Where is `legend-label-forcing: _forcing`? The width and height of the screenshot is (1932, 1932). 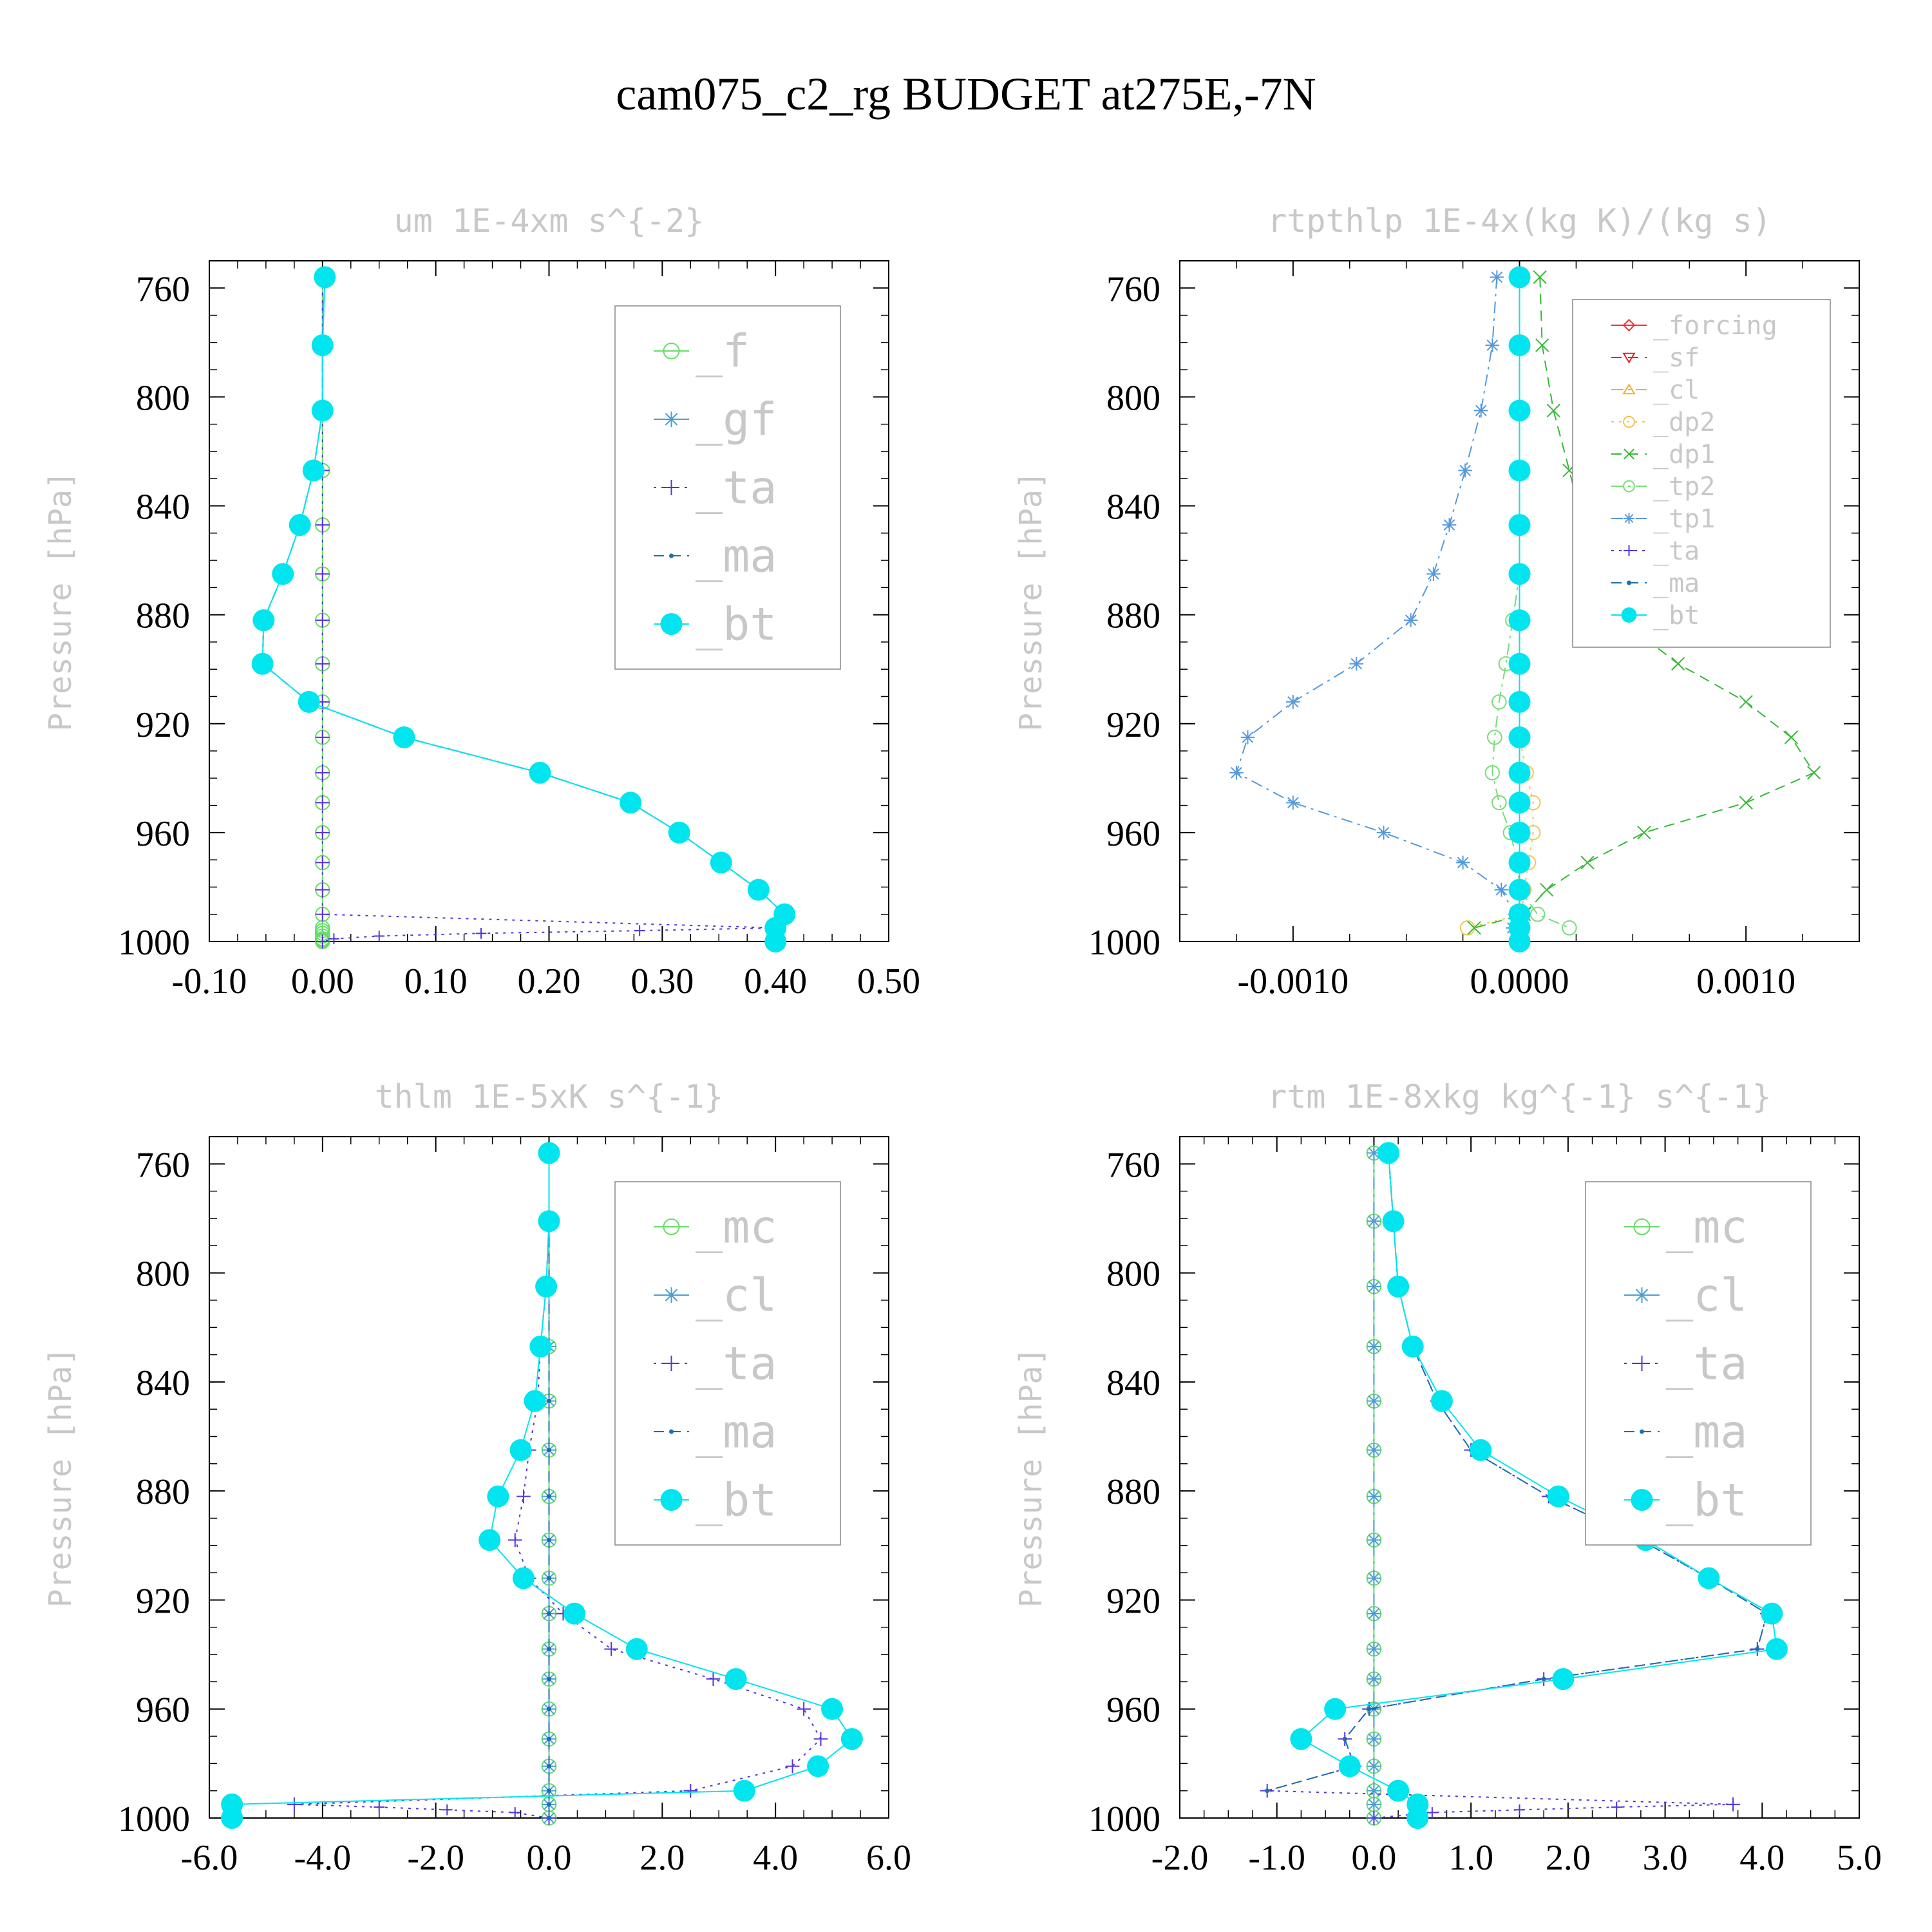 legend-label-forcing: _forcing is located at coordinates (1715, 326).